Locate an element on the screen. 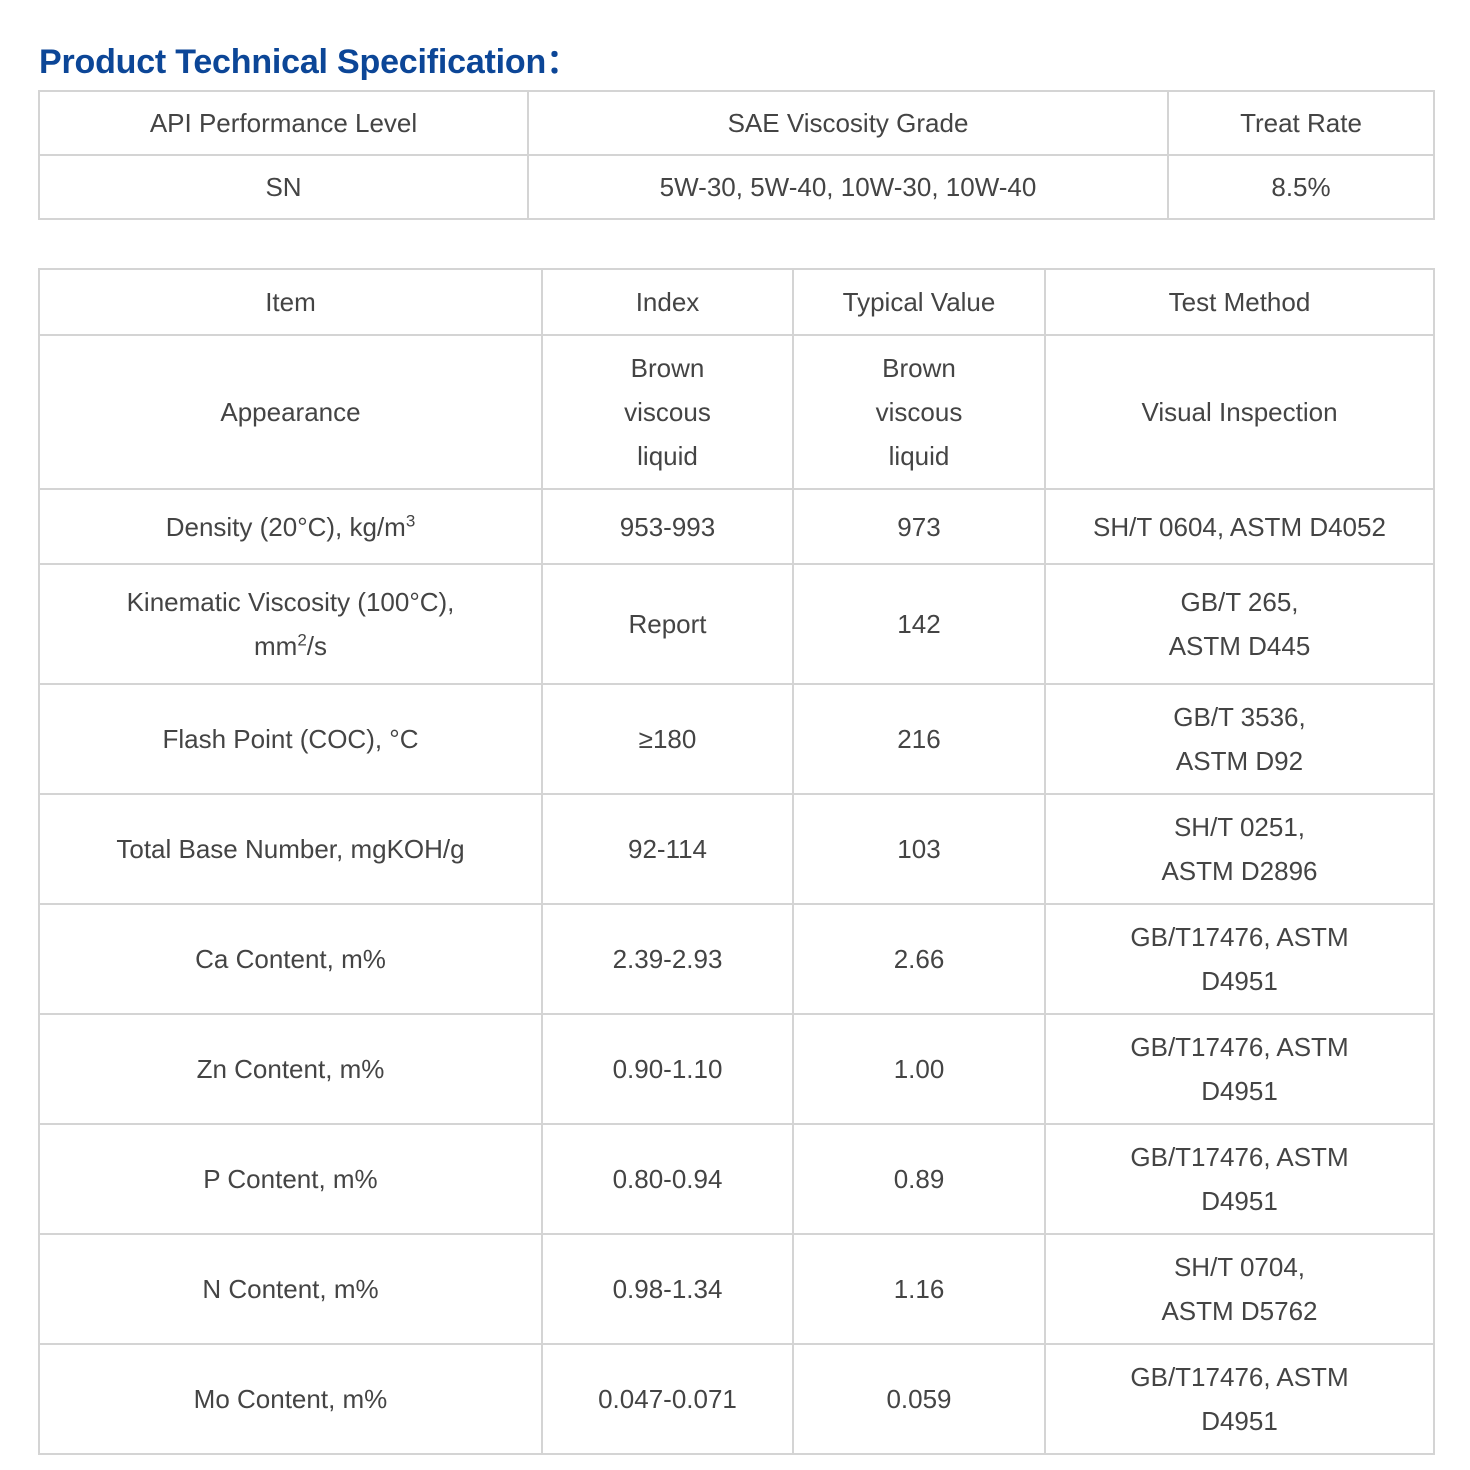 This screenshot has width=1470, height=1470. item-cell-text: Appearance is located at coordinates (290, 412).